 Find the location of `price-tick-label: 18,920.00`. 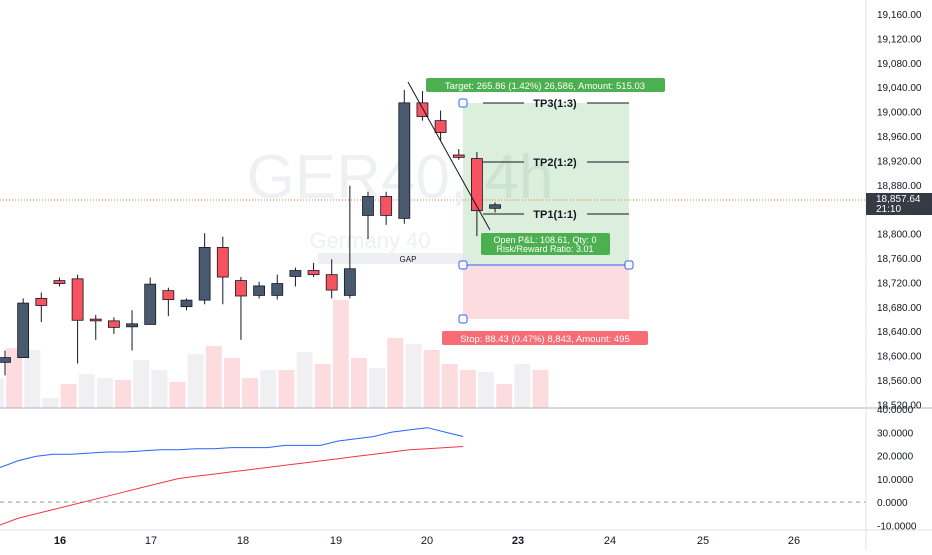

price-tick-label: 18,920.00 is located at coordinates (899, 161).